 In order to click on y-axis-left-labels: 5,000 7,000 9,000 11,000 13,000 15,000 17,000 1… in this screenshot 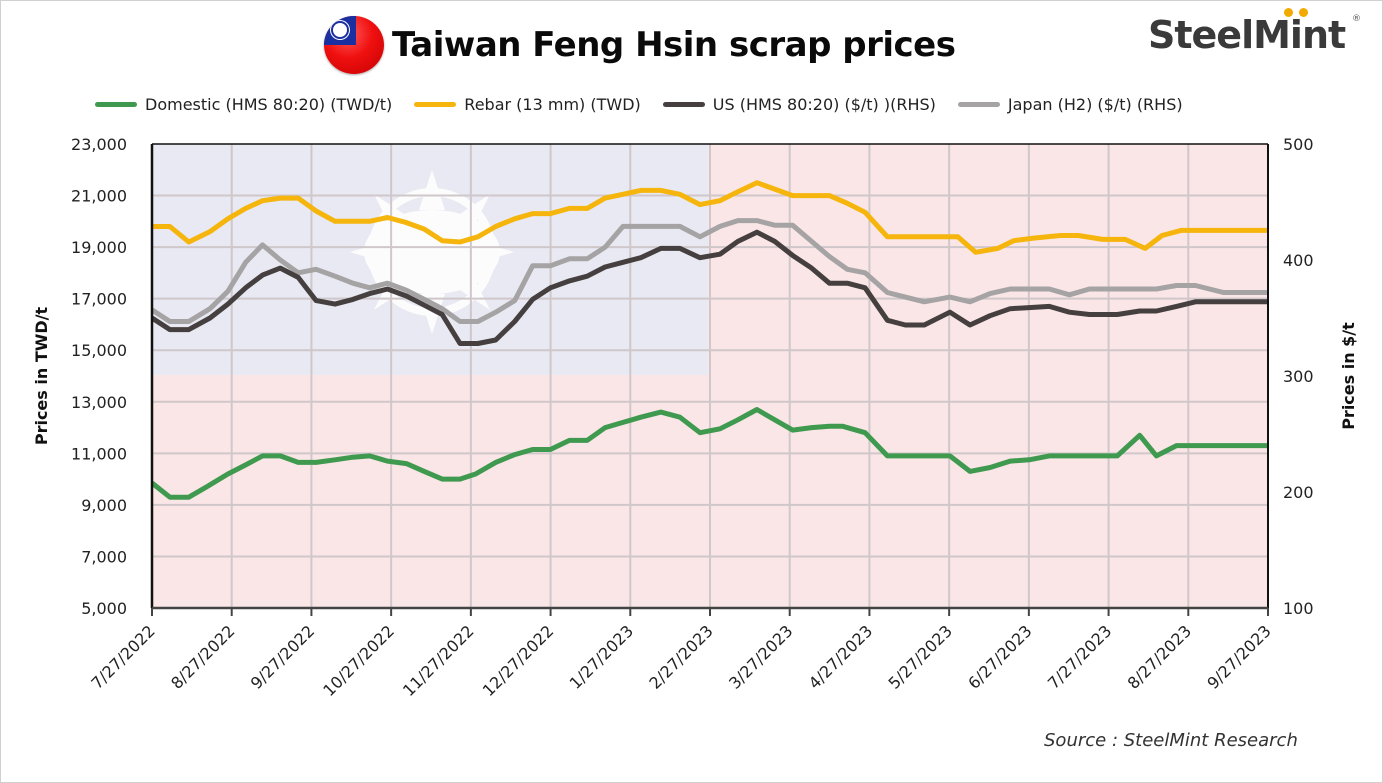, I will do `click(99, 376)`.